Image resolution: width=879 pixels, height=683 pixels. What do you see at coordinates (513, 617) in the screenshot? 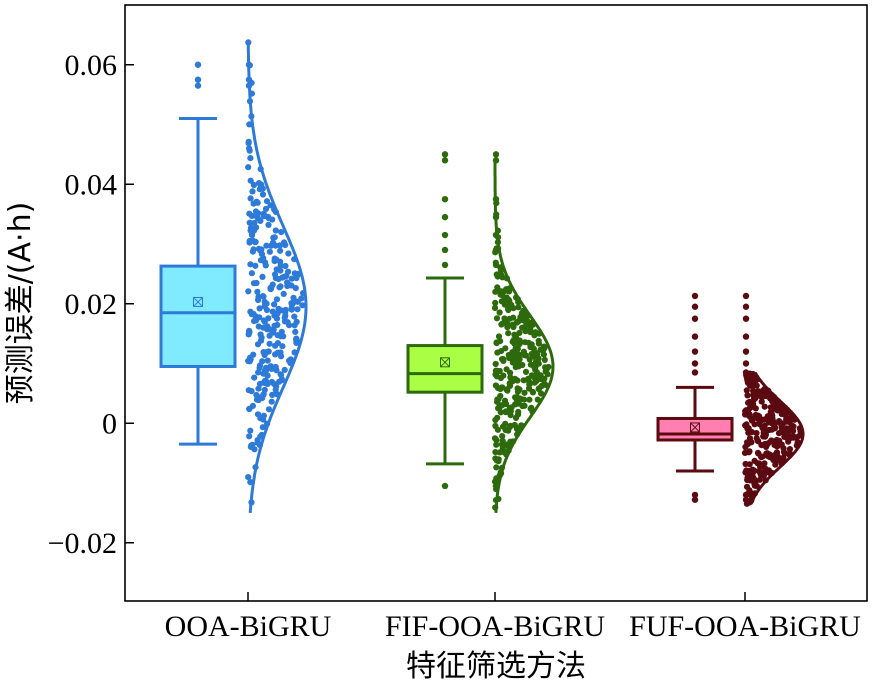
I see `x-axis: OOA-BiGRU FIF-OOA-BiGRU FUF-OOA-BiGRU` at bounding box center [513, 617].